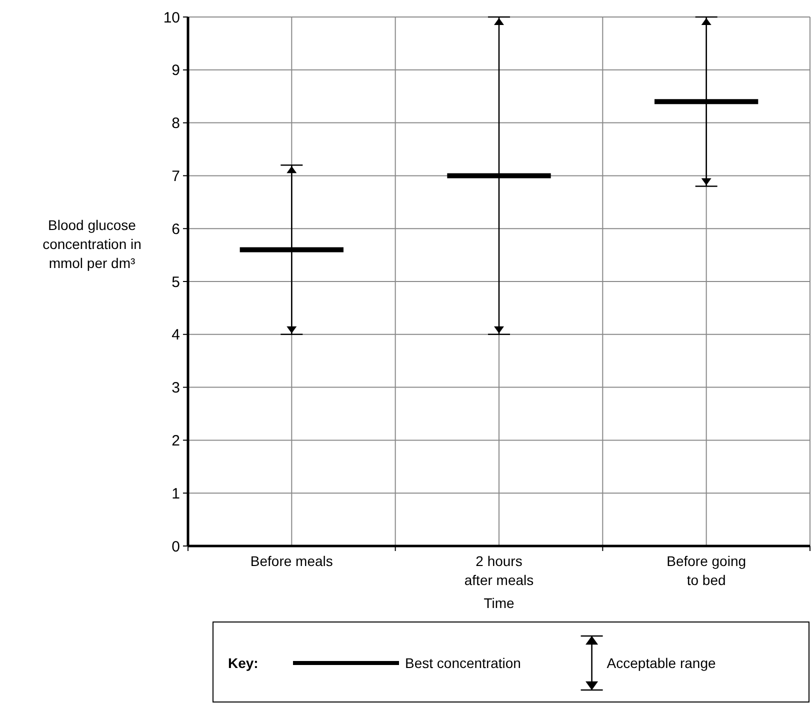 This screenshot has width=812, height=712. I want to click on x-tick-label: Before going to bed, so click(706, 570).